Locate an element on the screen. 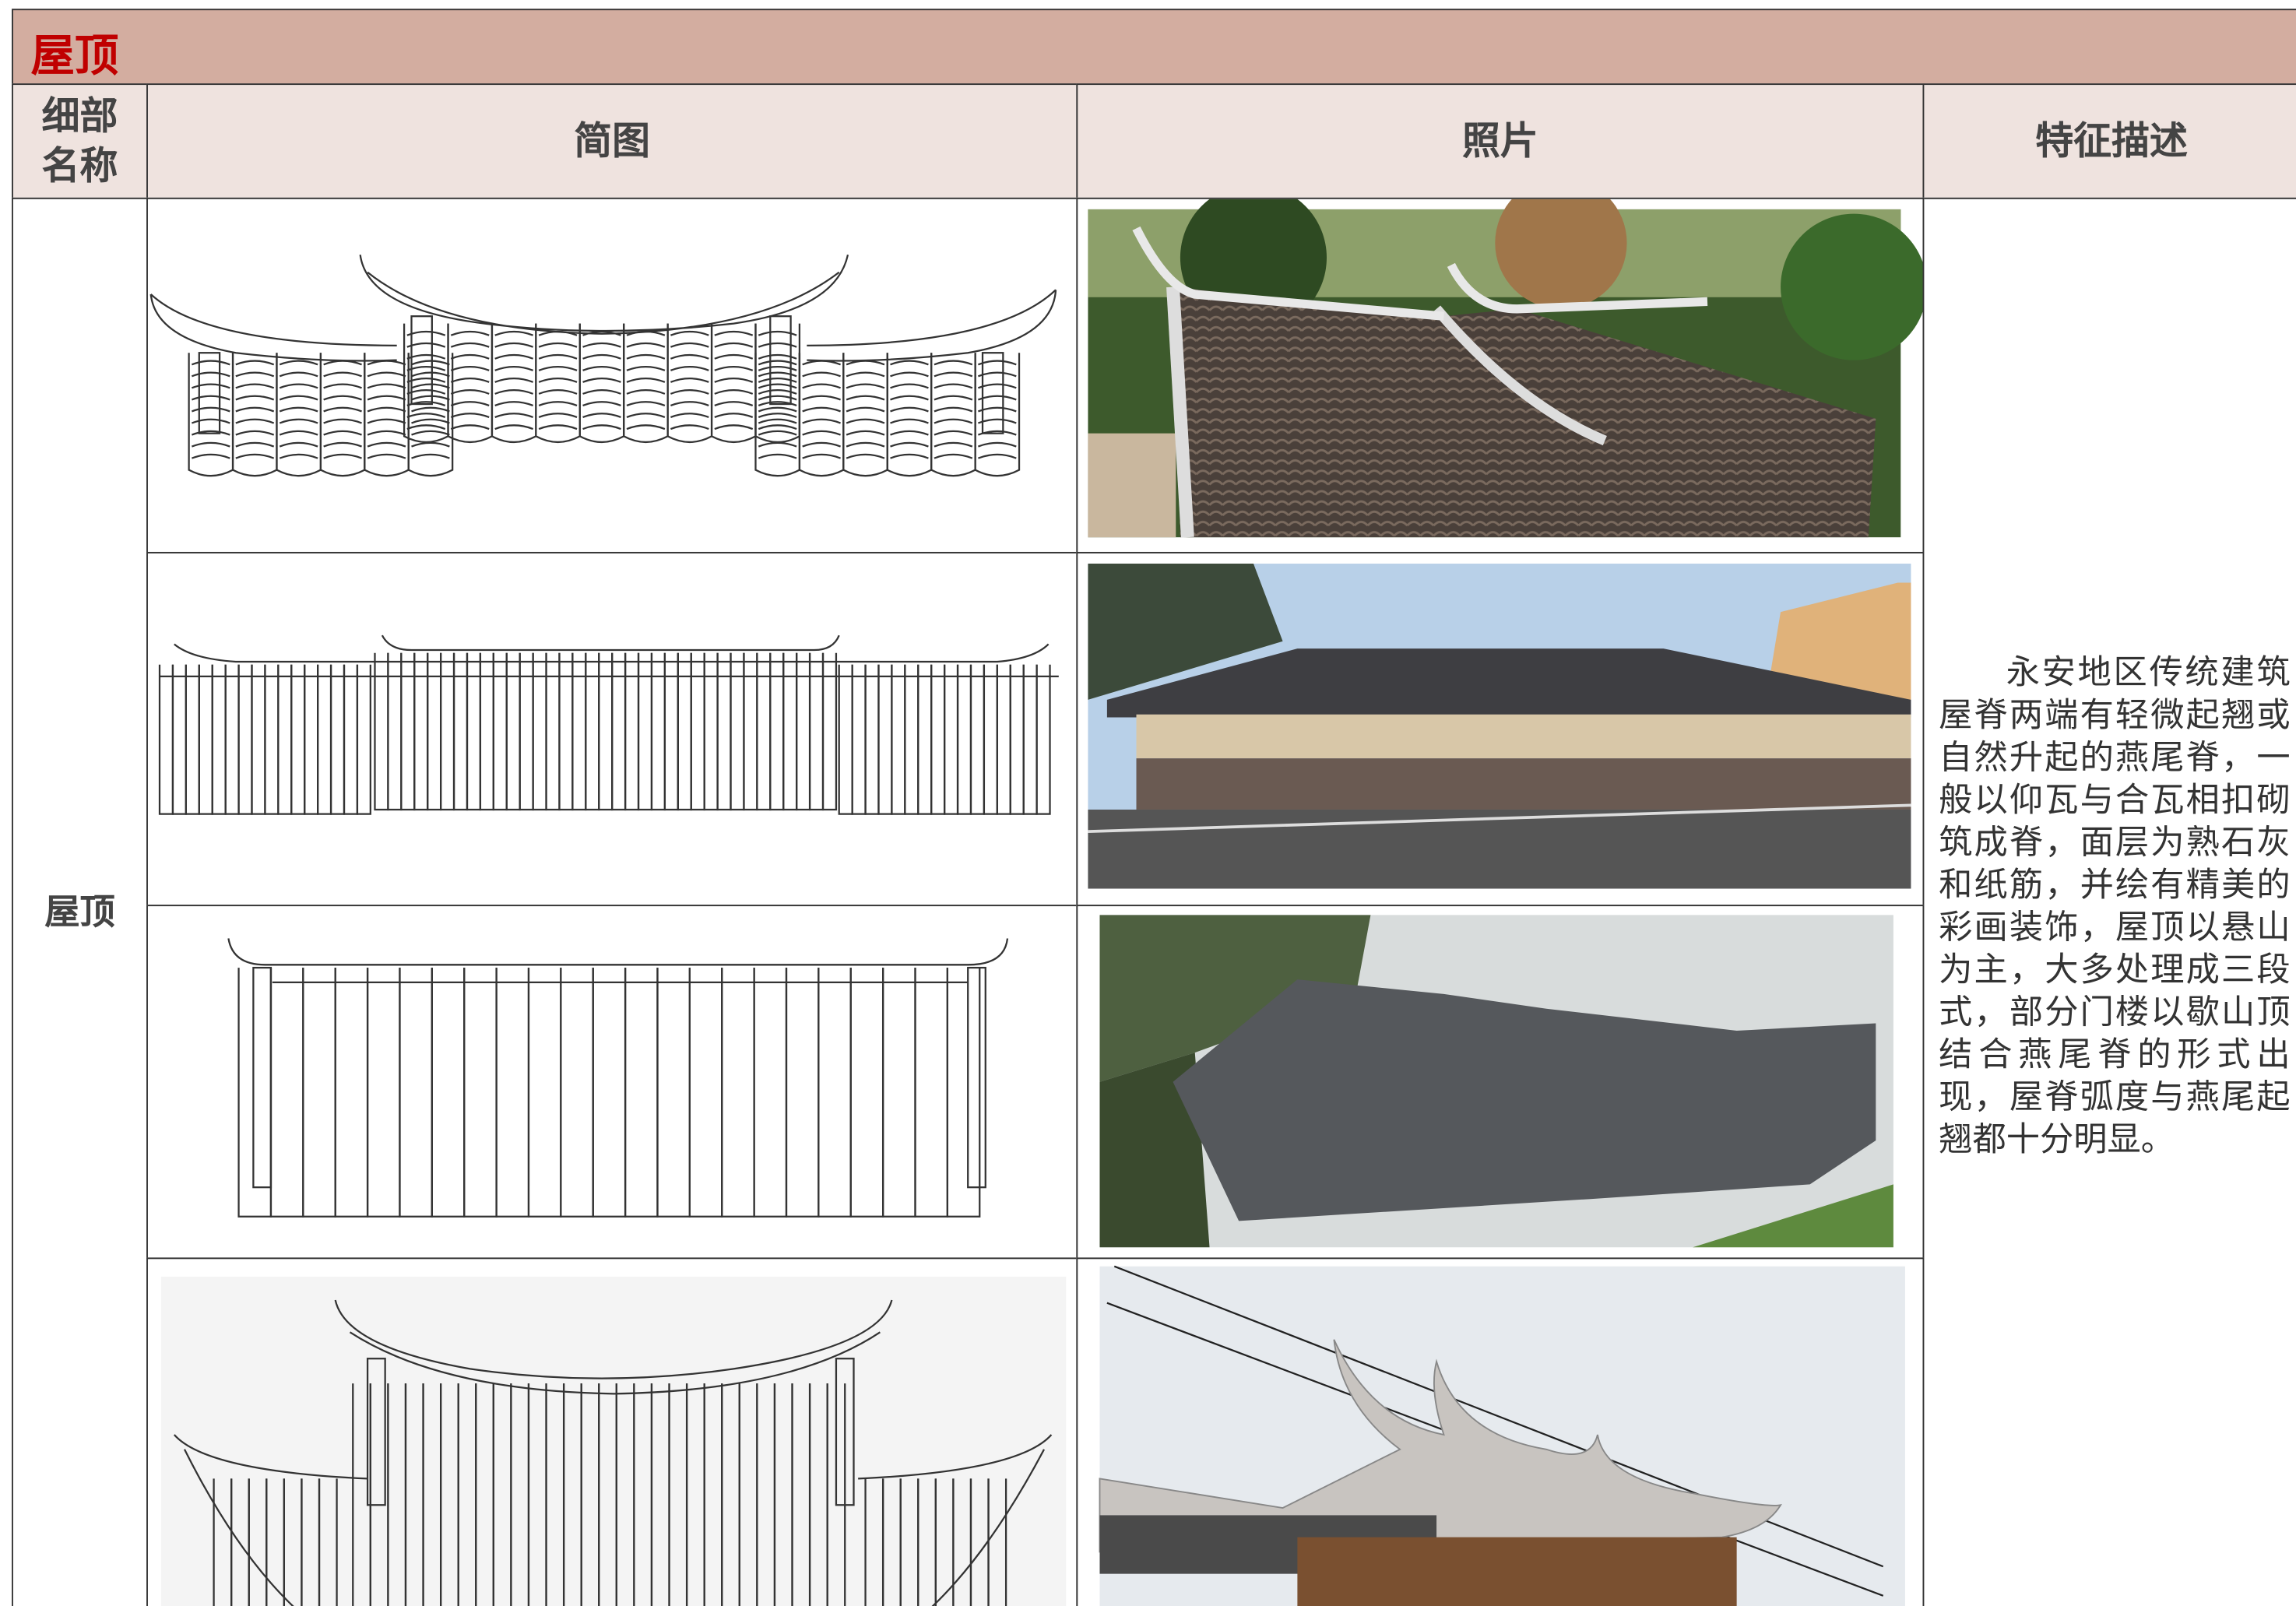  sketch-cell is located at coordinates (612, 1082).